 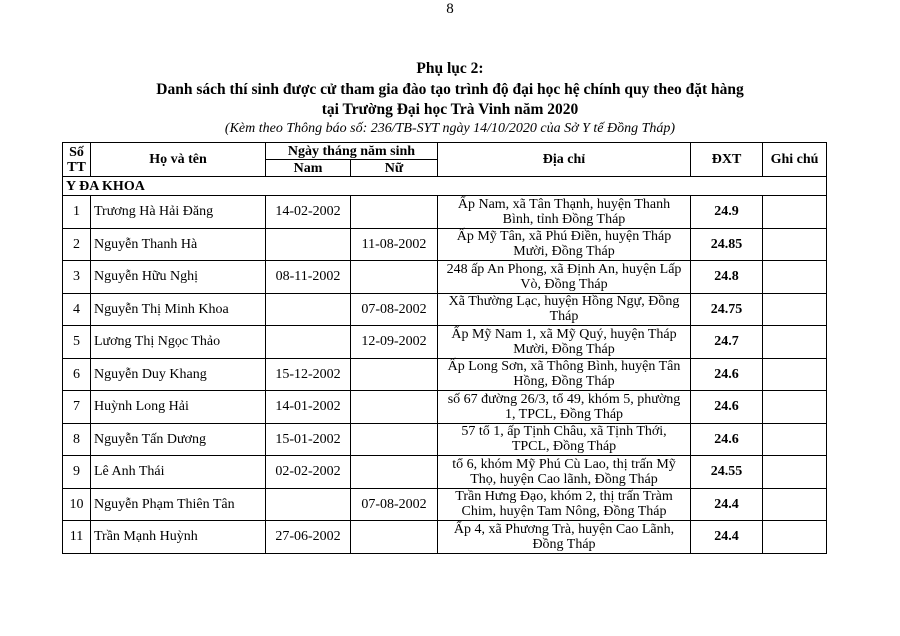 What do you see at coordinates (394, 342) in the screenshot?
I see `cell-dob-female: 12-09-2002` at bounding box center [394, 342].